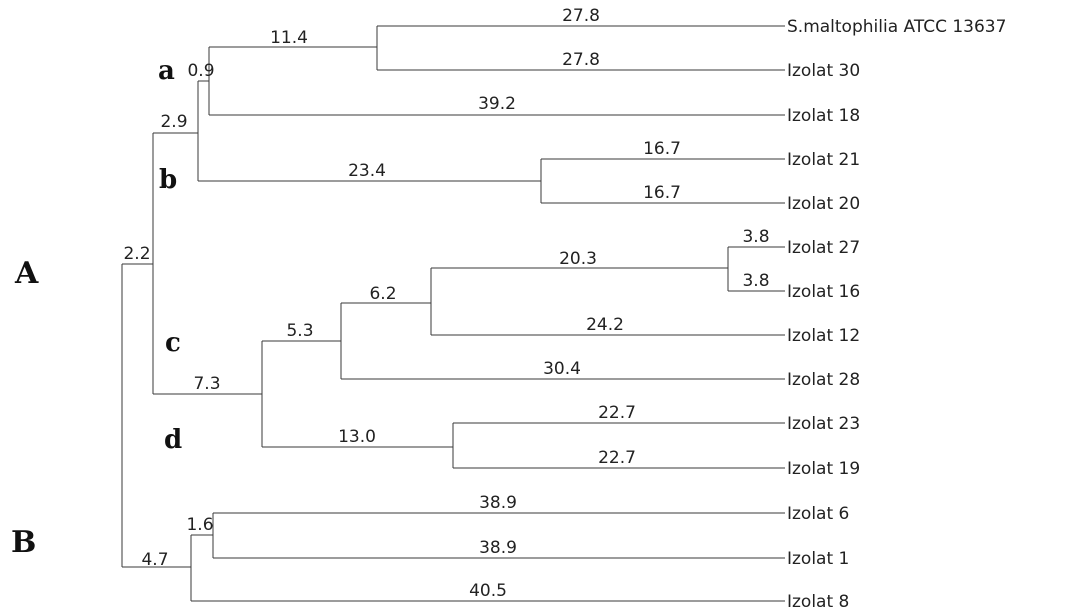 The width and height of the screenshot is (1074, 615). Describe the element at coordinates (367, 171) in the screenshot. I see `blen-node-b: 23.4` at that location.